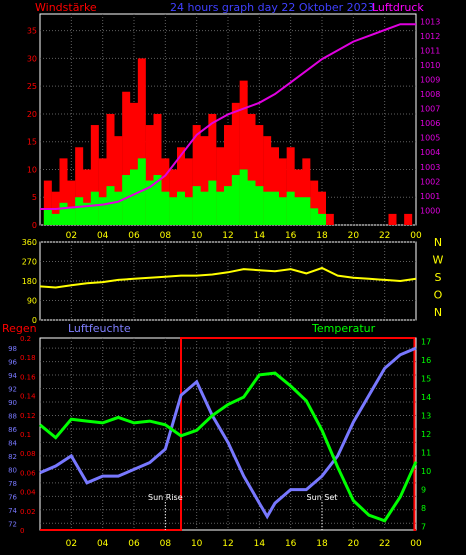 Image resolution: width=466 pixels, height=555 pixels. I want to click on compass-label: S, so click(438, 277).